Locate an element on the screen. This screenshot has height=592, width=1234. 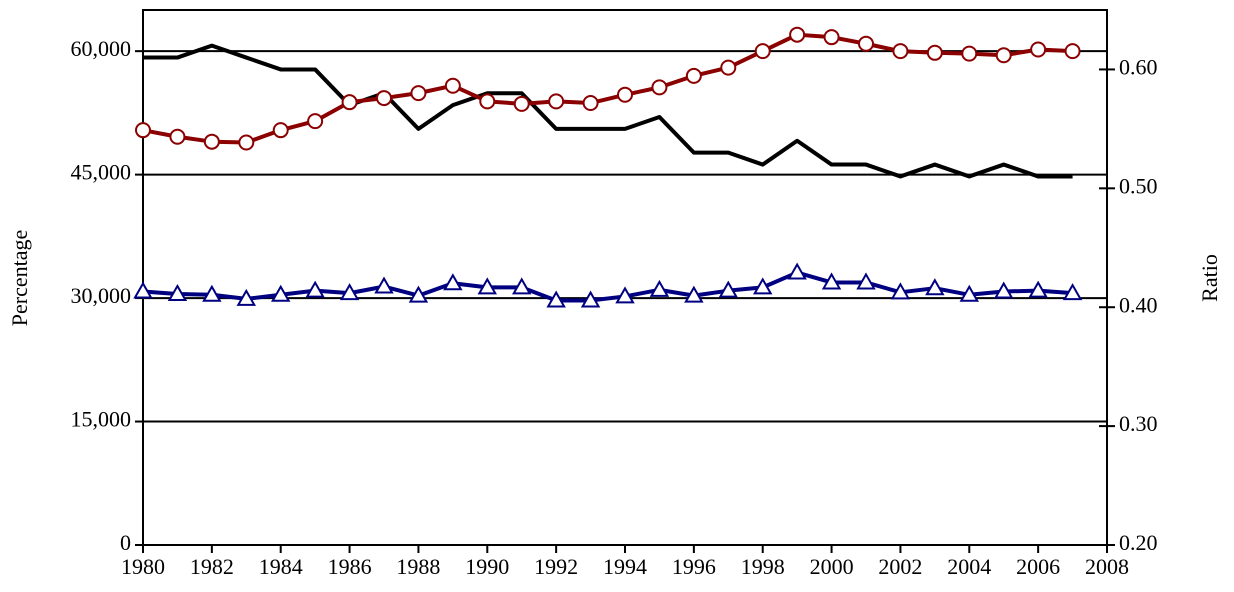
x-tick-label: 1984 is located at coordinates (281, 566).